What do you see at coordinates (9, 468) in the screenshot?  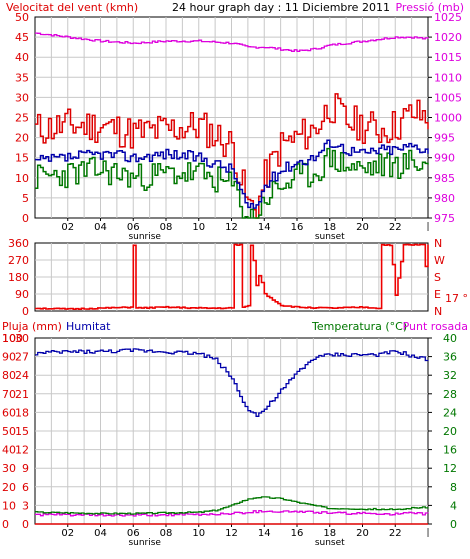 I see `humidity-tick-label: 30` at bounding box center [9, 468].